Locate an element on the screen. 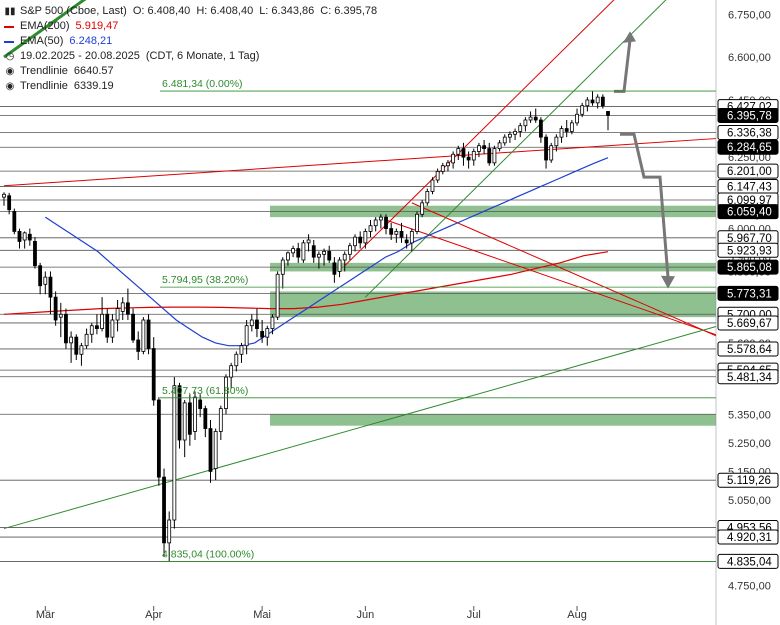 The image size is (780, 625). x-tick-label: Aug is located at coordinates (577, 615).